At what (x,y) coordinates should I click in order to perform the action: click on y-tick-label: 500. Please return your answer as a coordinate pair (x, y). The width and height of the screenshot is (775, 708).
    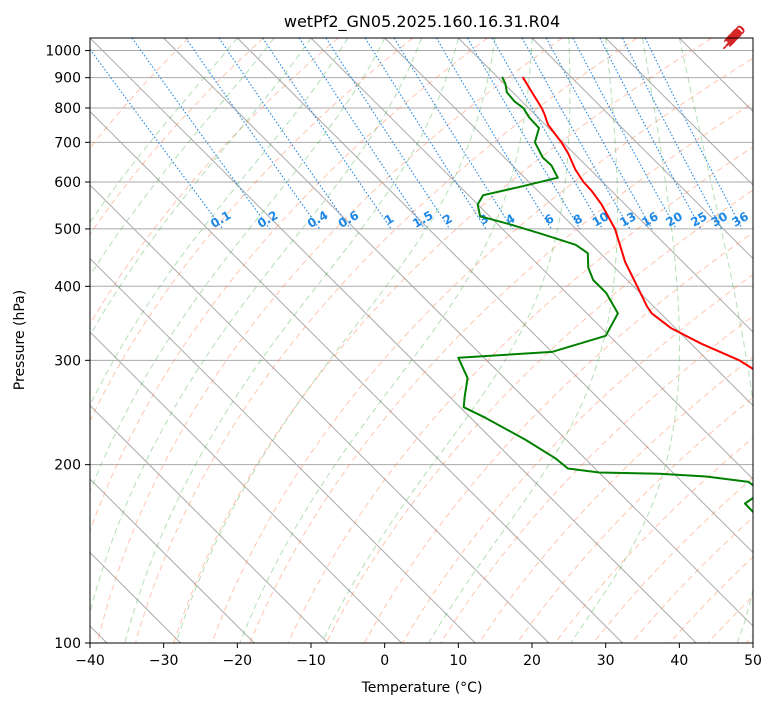
    Looking at the image, I should click on (67, 230).